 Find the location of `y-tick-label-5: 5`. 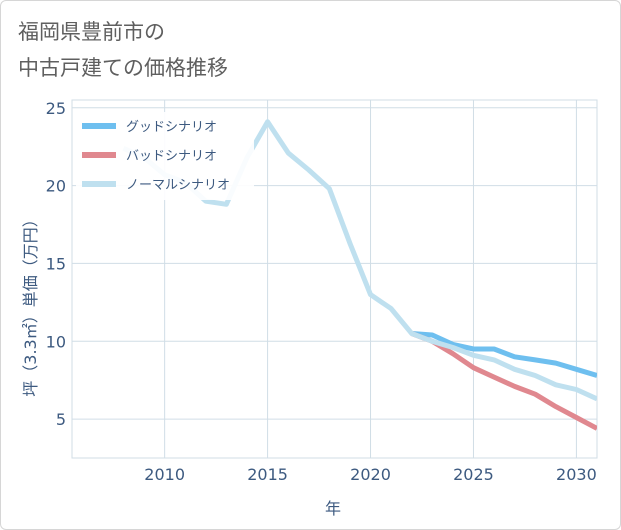

y-tick-label-5: 5 is located at coordinates (61, 419).